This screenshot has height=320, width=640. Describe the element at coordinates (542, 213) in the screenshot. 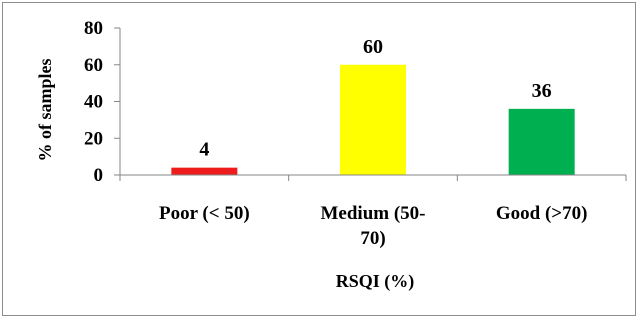

I see `category-label-2: Good (>70)` at that location.